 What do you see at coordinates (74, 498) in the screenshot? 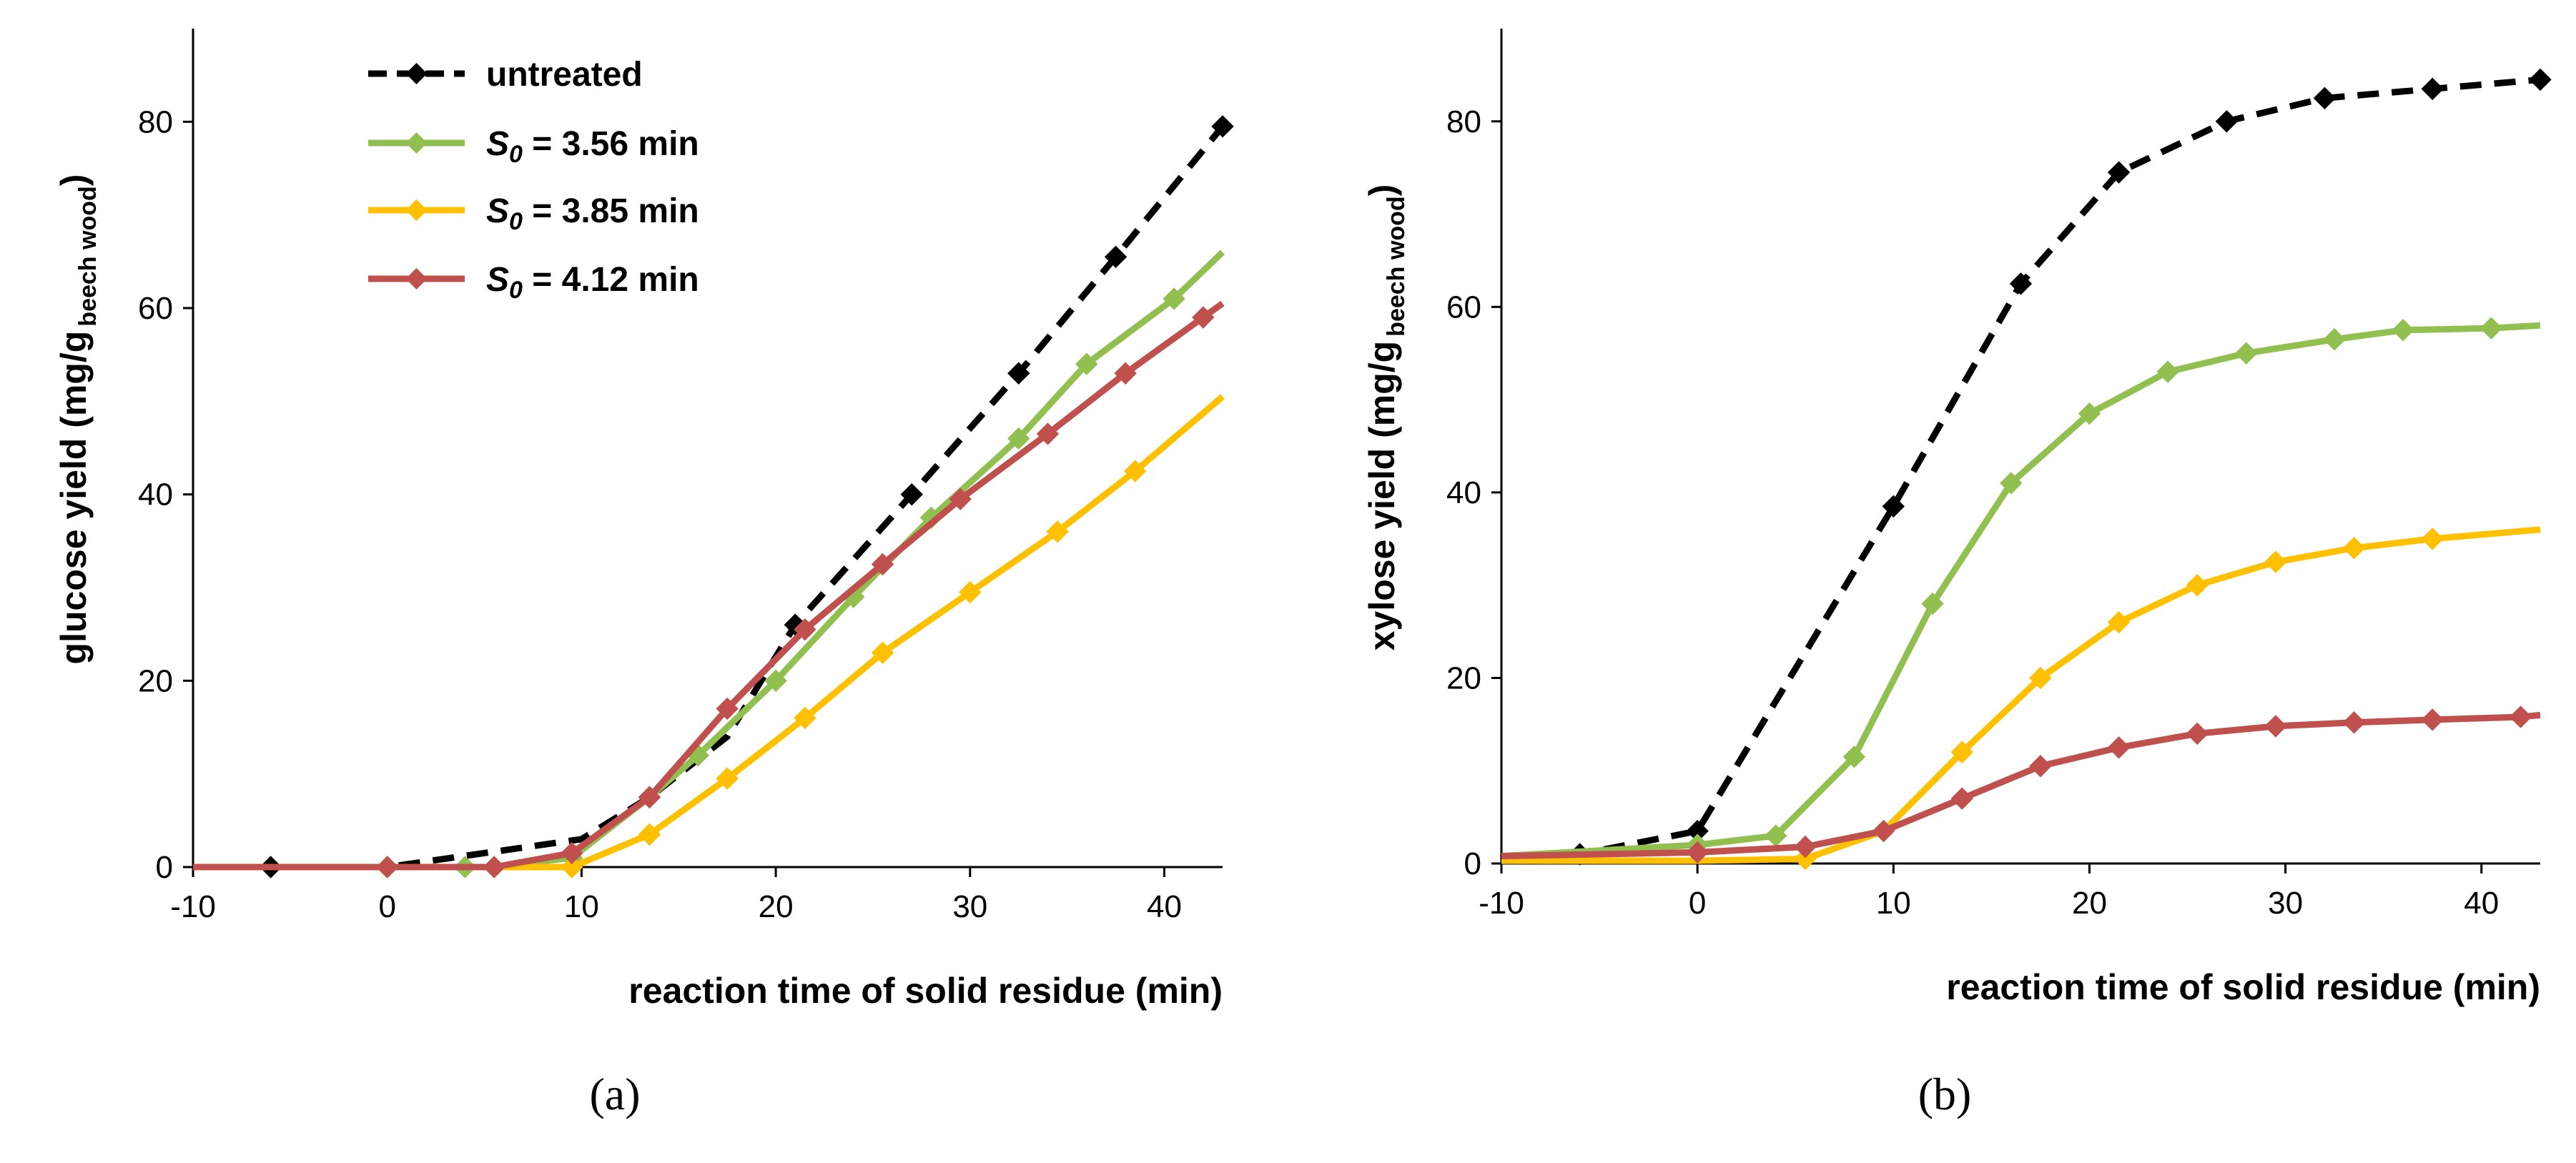
I see `y-axis-title-main: glucose yield (mg/g` at bounding box center [74, 498].